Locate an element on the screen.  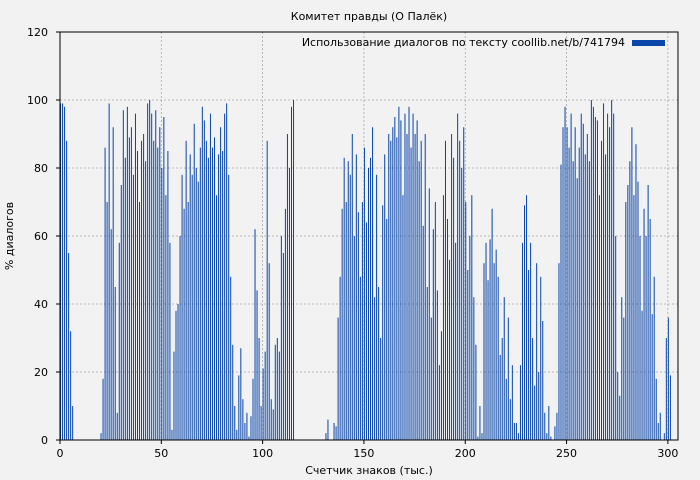
x-tick-label: 50 is located at coordinates (161, 453).